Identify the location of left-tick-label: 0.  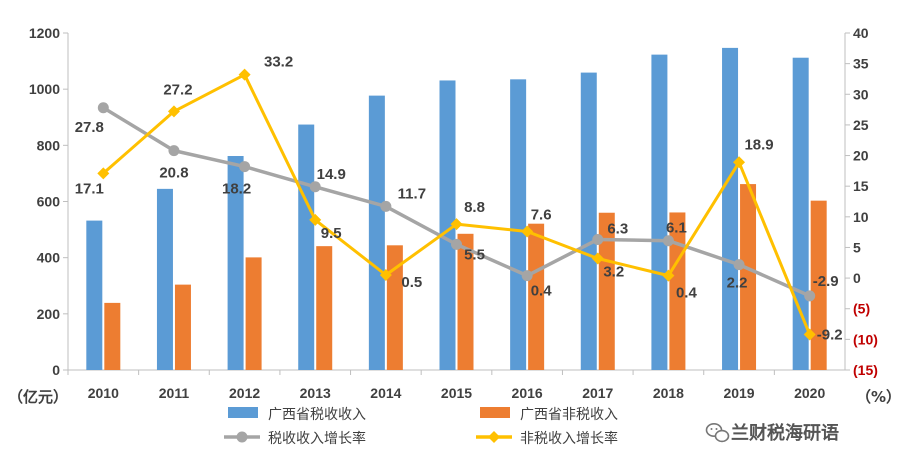
(56, 370).